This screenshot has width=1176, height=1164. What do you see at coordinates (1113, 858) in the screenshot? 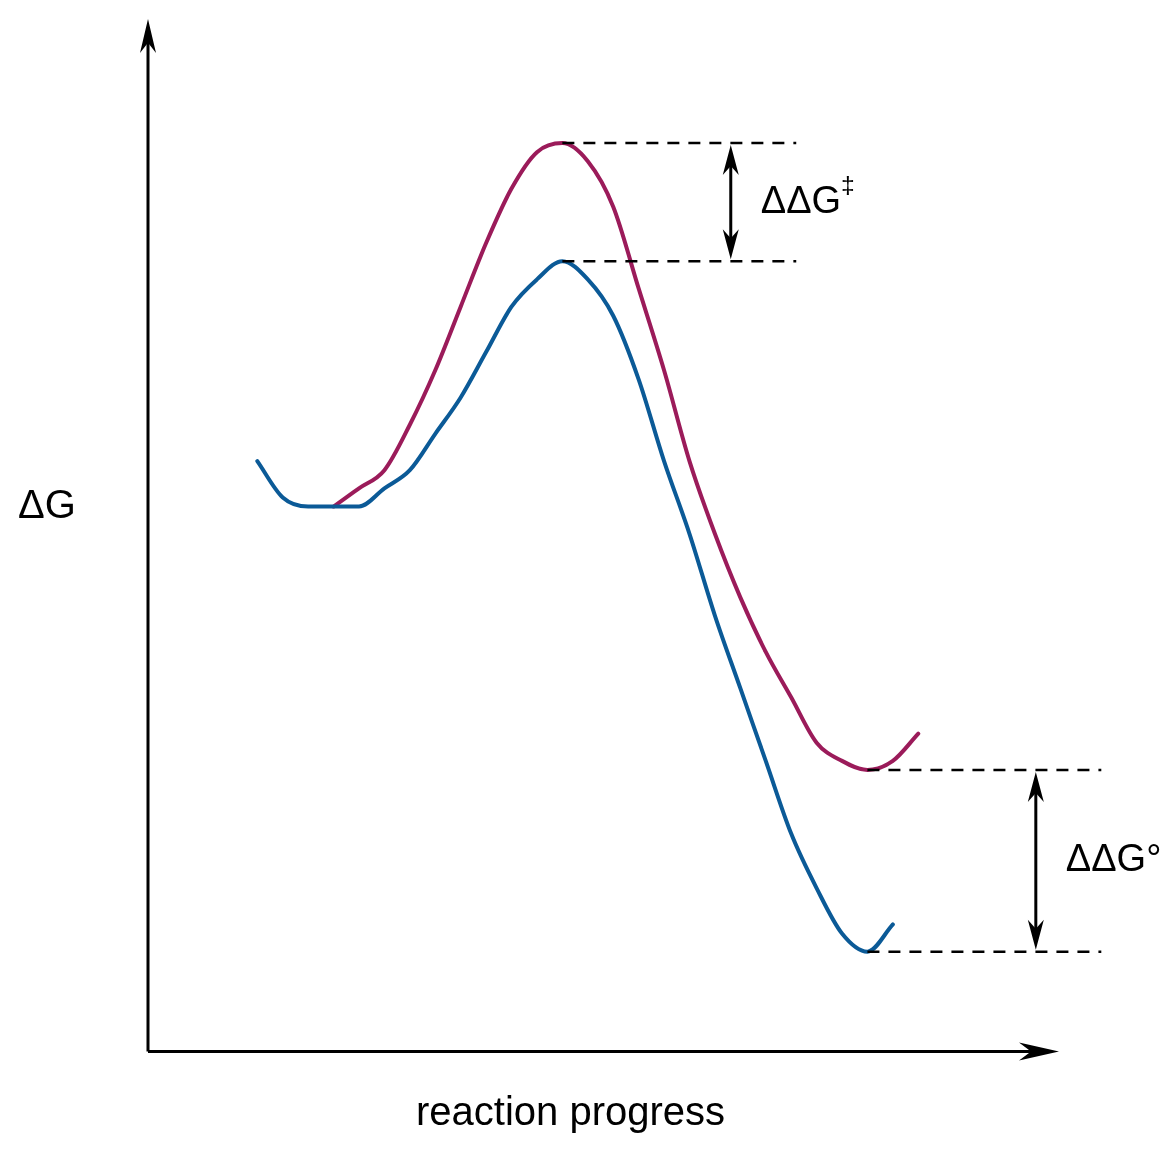
I see `text: ΔΔG°` at bounding box center [1113, 858].